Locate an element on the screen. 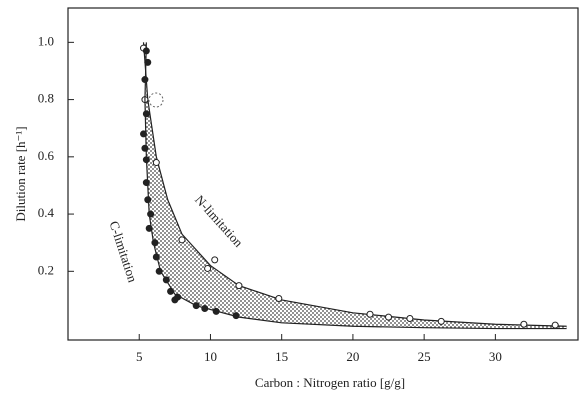  x-tick-label: 20 is located at coordinates (352, 356).